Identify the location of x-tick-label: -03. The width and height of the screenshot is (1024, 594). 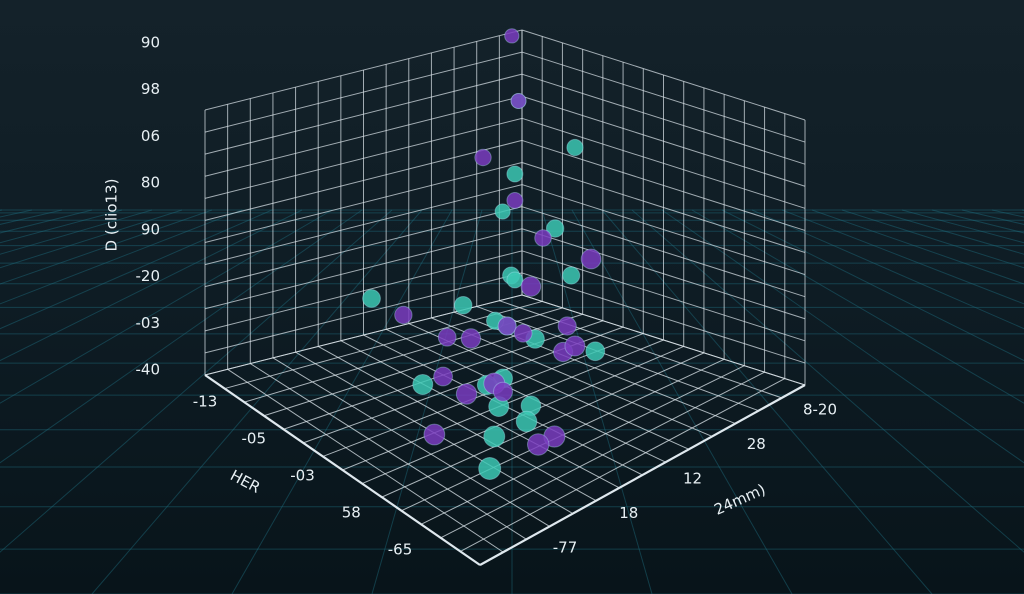
(302, 476).